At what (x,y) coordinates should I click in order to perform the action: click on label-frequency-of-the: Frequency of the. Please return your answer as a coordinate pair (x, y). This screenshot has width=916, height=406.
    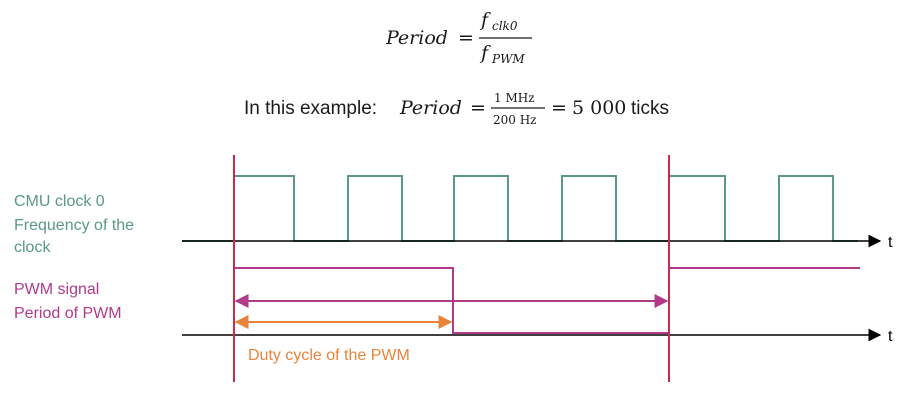
    Looking at the image, I should click on (74, 225).